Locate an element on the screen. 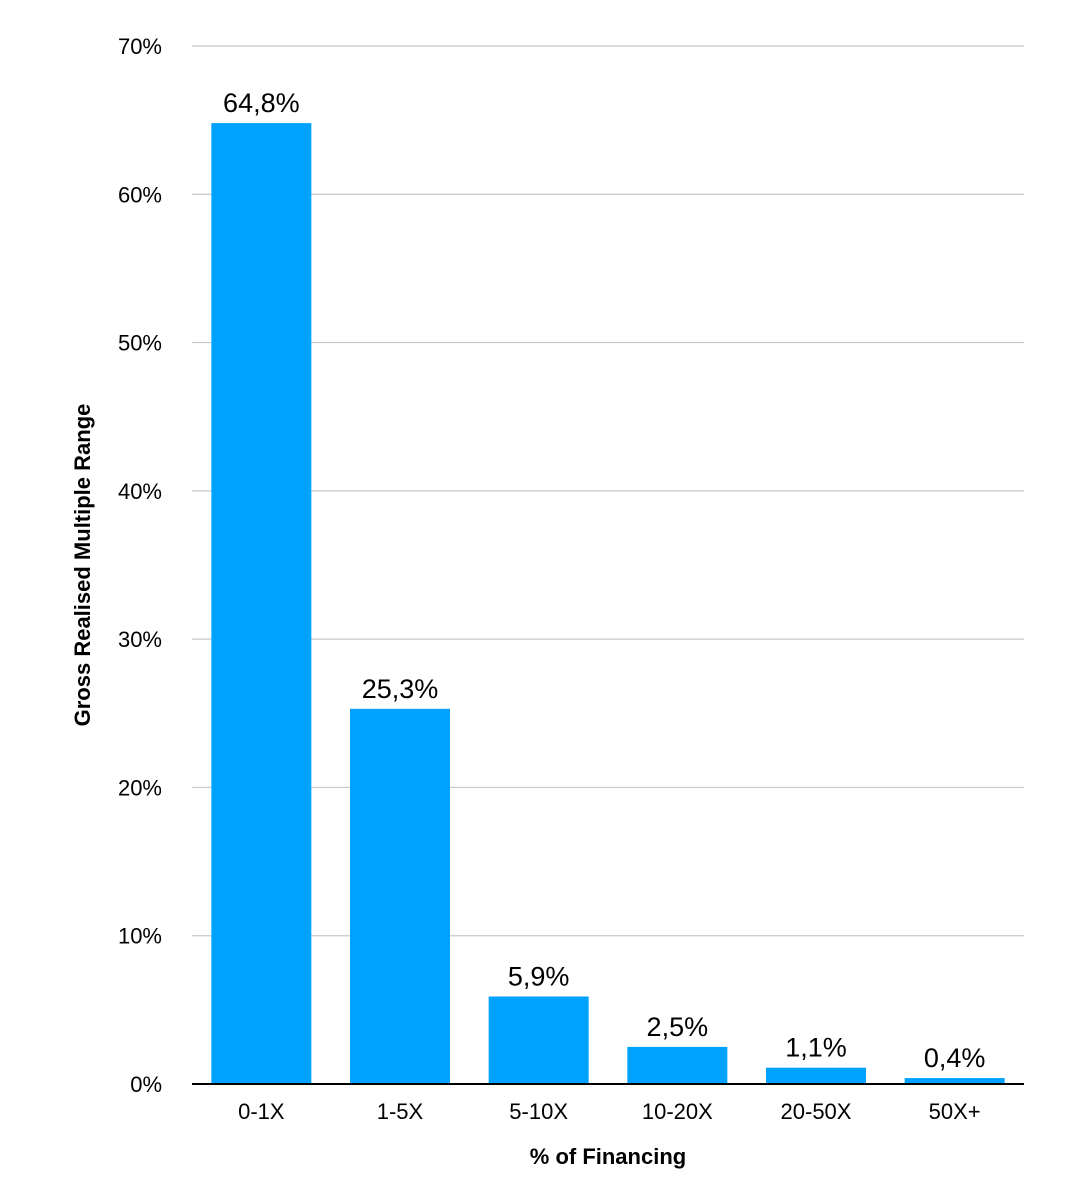 The width and height of the screenshot is (1074, 1190). y-tick-label: 60% is located at coordinates (140, 194).